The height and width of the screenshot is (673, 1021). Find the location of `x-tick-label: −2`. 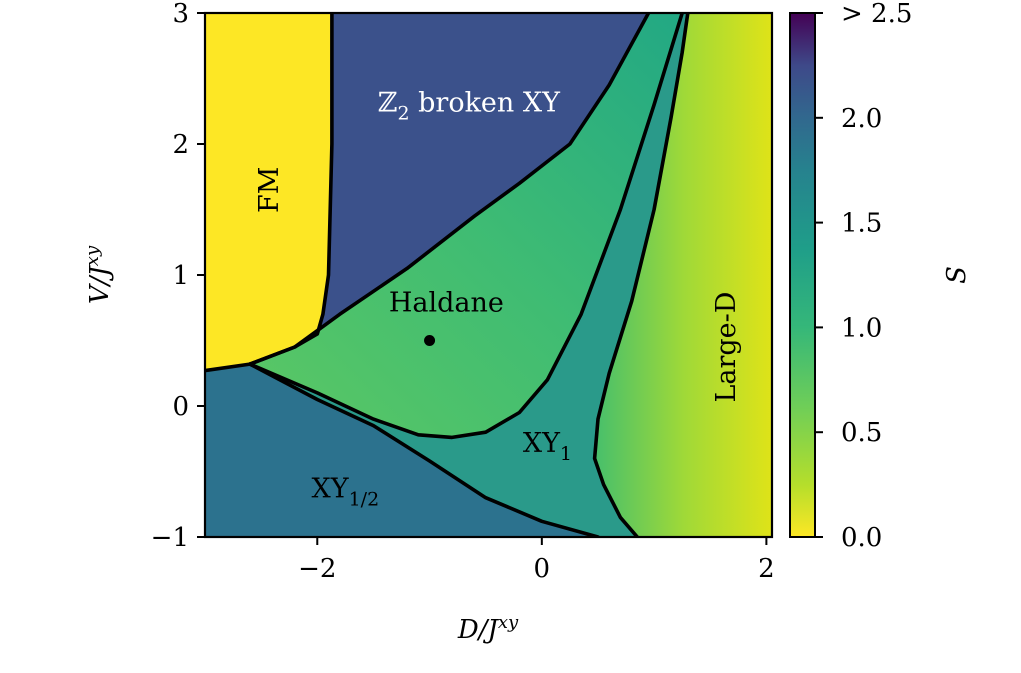

x-tick-label: −2 is located at coordinates (317, 569).